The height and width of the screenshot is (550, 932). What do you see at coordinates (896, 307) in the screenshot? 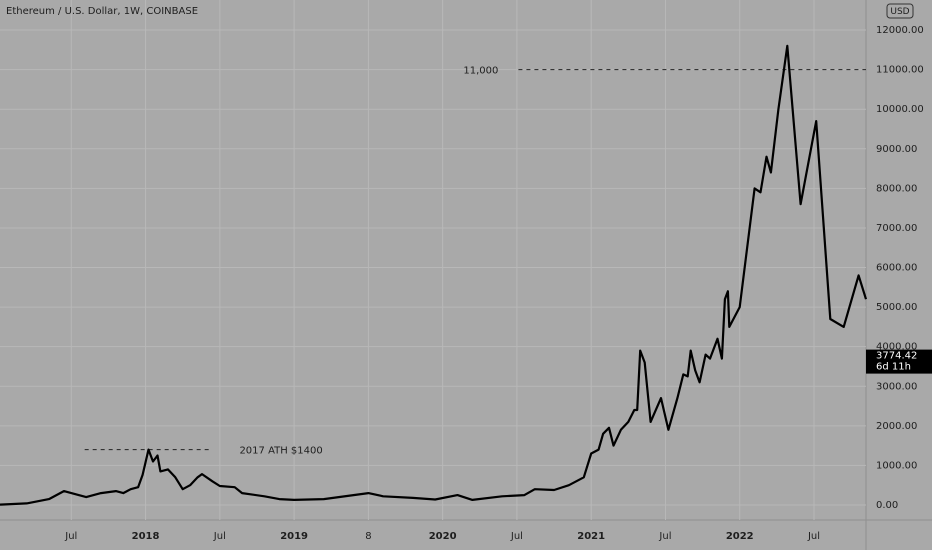
I see `y-tick-label: 5000.00` at bounding box center [896, 307].